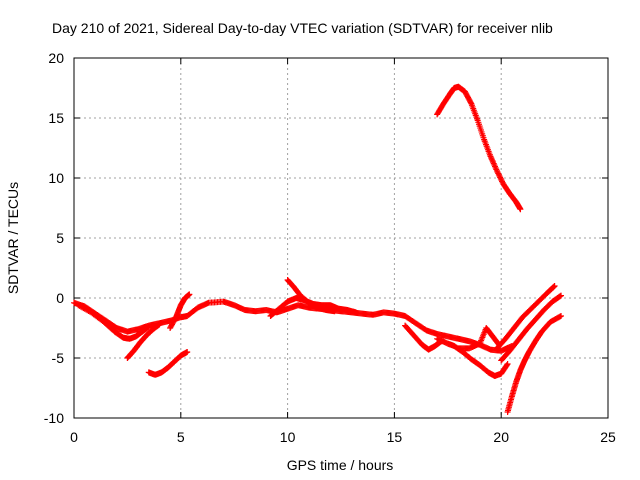  I want to click on series-late-steep, so click(534, 364).